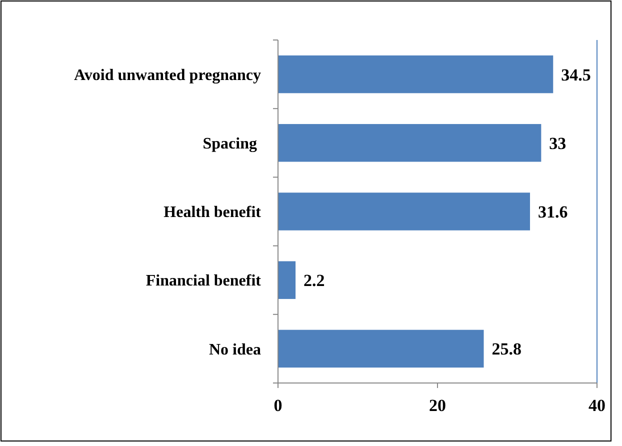 This screenshot has height=446, width=622. I want to click on data-label: 33, so click(557, 143).